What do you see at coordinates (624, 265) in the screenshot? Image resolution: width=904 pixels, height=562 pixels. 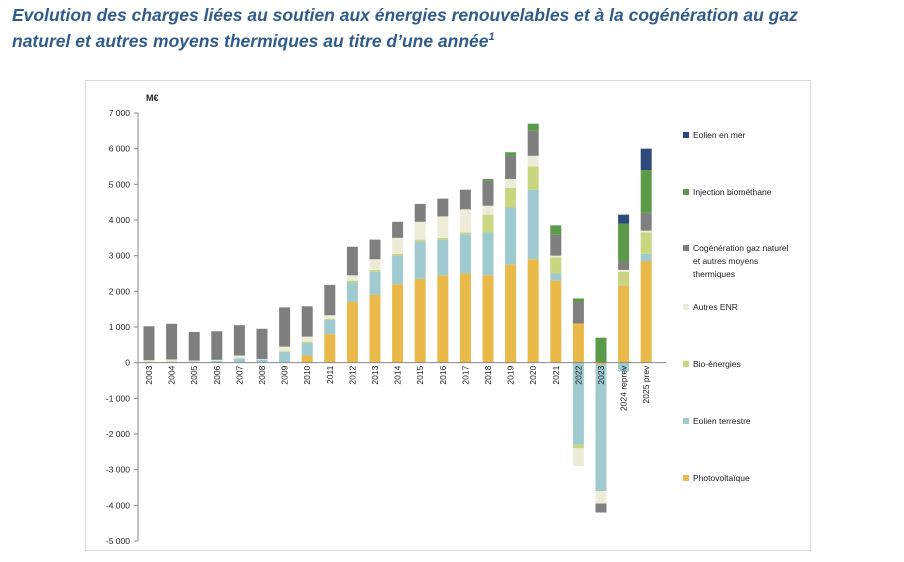 I see `bar-segment-cog-n-ration-gaz-naturel-et-autres-moyens-thermiques-2024-reprev` at bounding box center [624, 265].